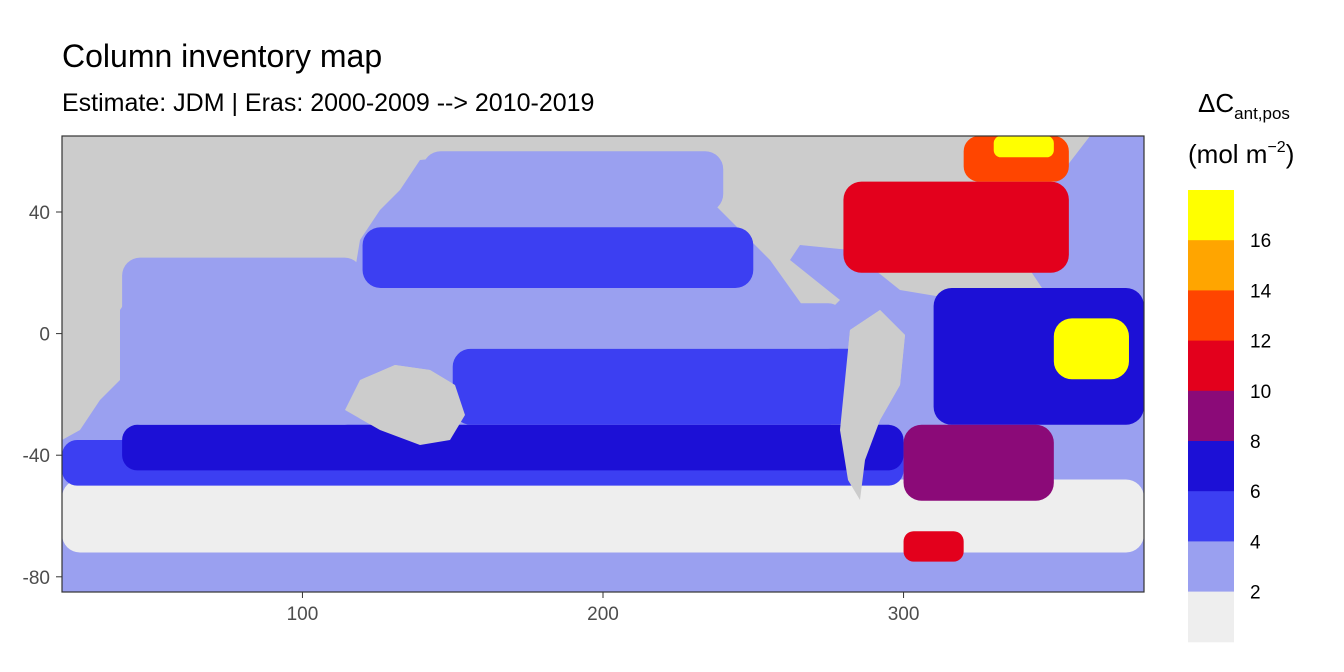  Describe the element at coordinates (303, 614) in the screenshot. I see `x-tick-label: 100` at that location.